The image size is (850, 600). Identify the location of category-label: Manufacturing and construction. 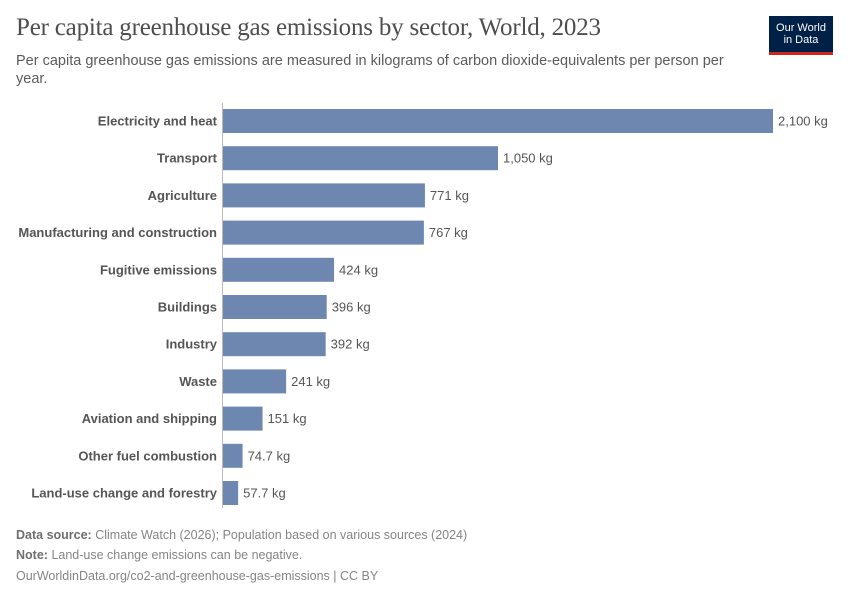
(117, 232).